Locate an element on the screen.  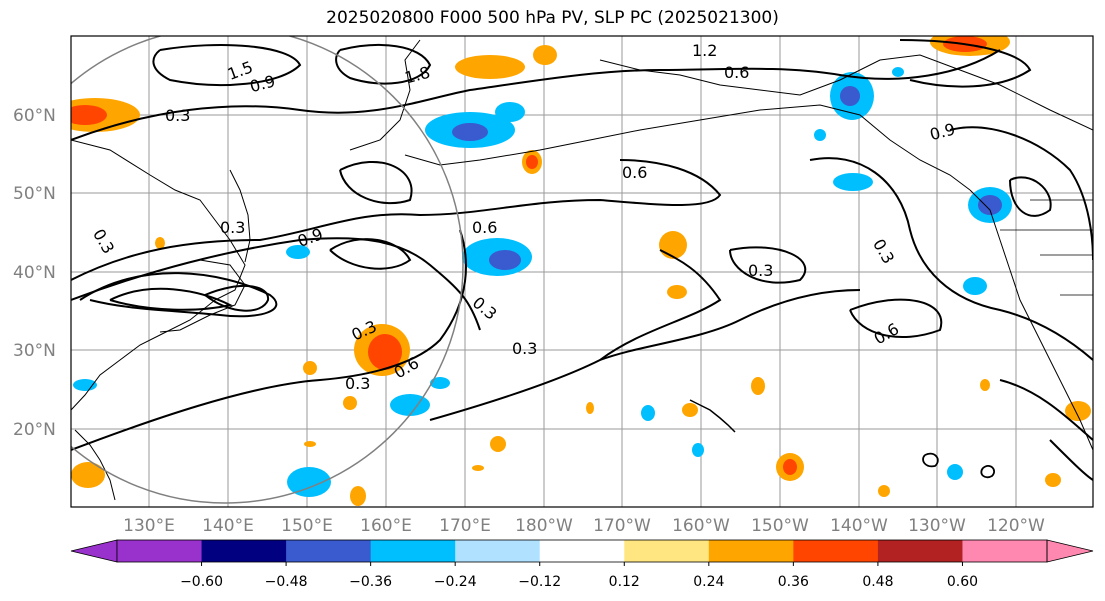
colorbar-tick-label: 0.36 is located at coordinates (793, 582).